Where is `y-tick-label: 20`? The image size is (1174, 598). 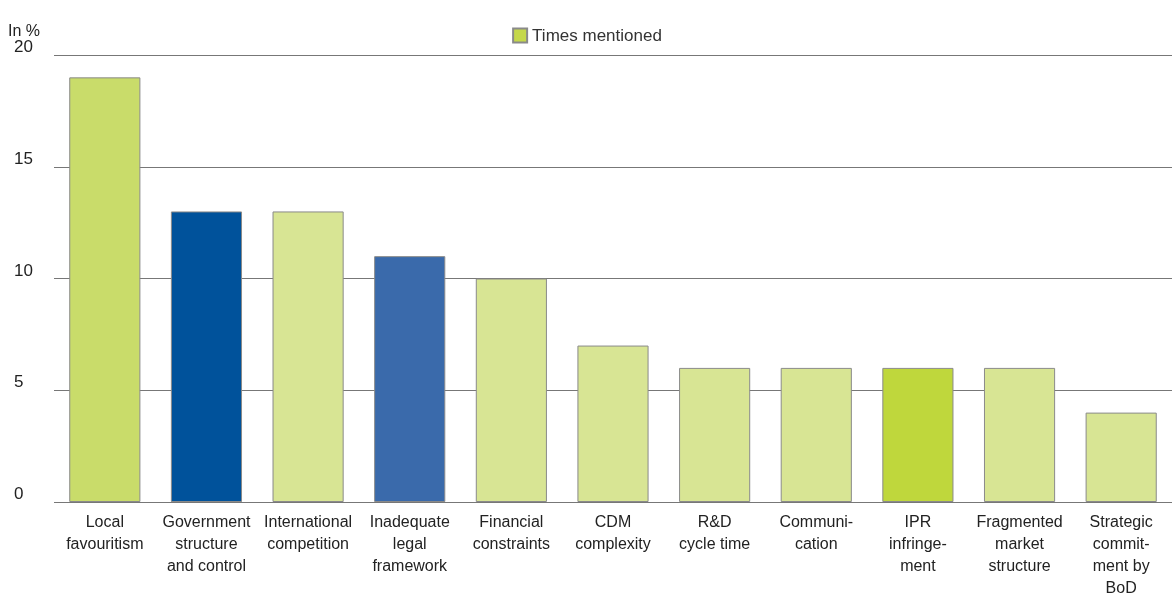 y-tick-label: 20 is located at coordinates (23, 46).